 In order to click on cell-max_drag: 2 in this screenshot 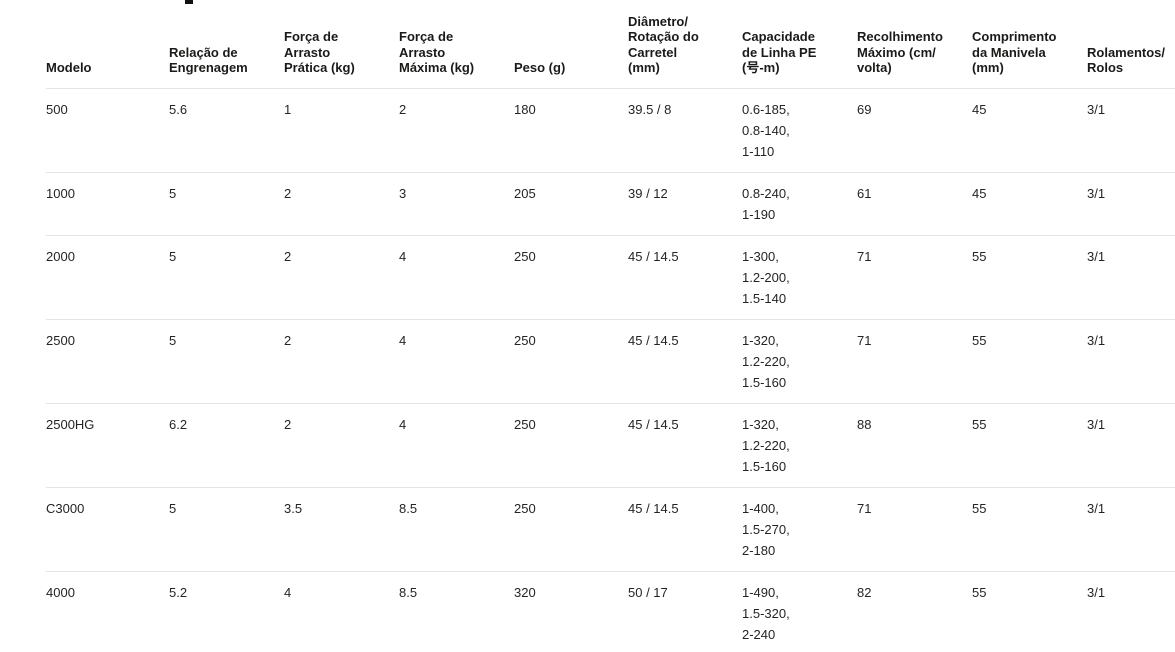, I will do `click(456, 130)`.